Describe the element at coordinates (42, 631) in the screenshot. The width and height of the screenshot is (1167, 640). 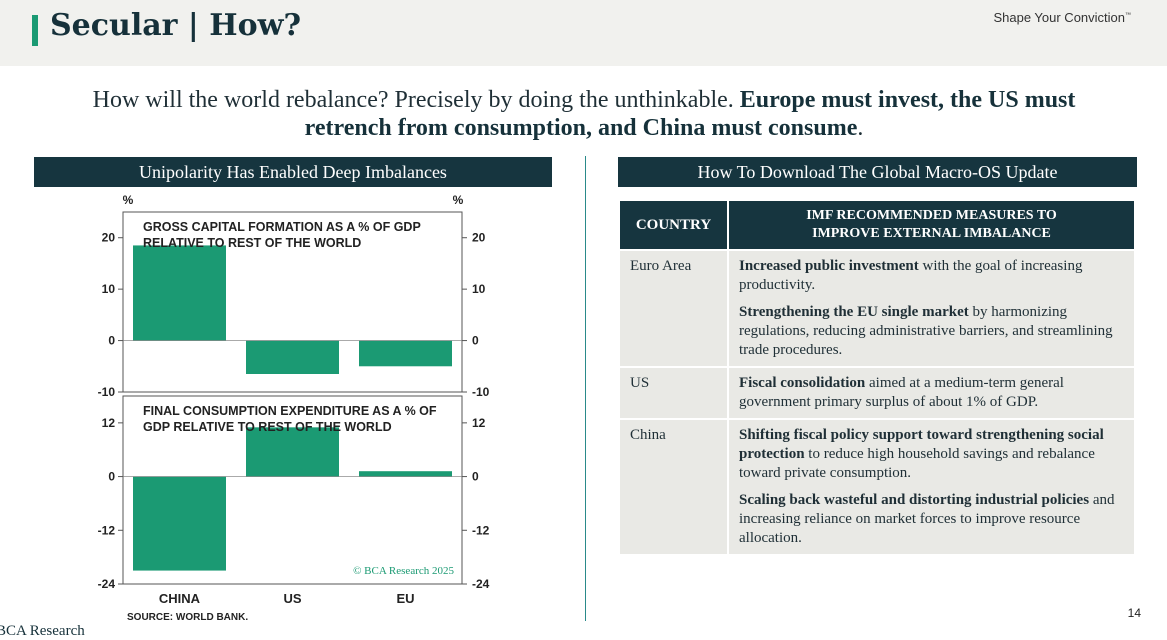
I see `brand-logo-text: BCA Research` at that location.